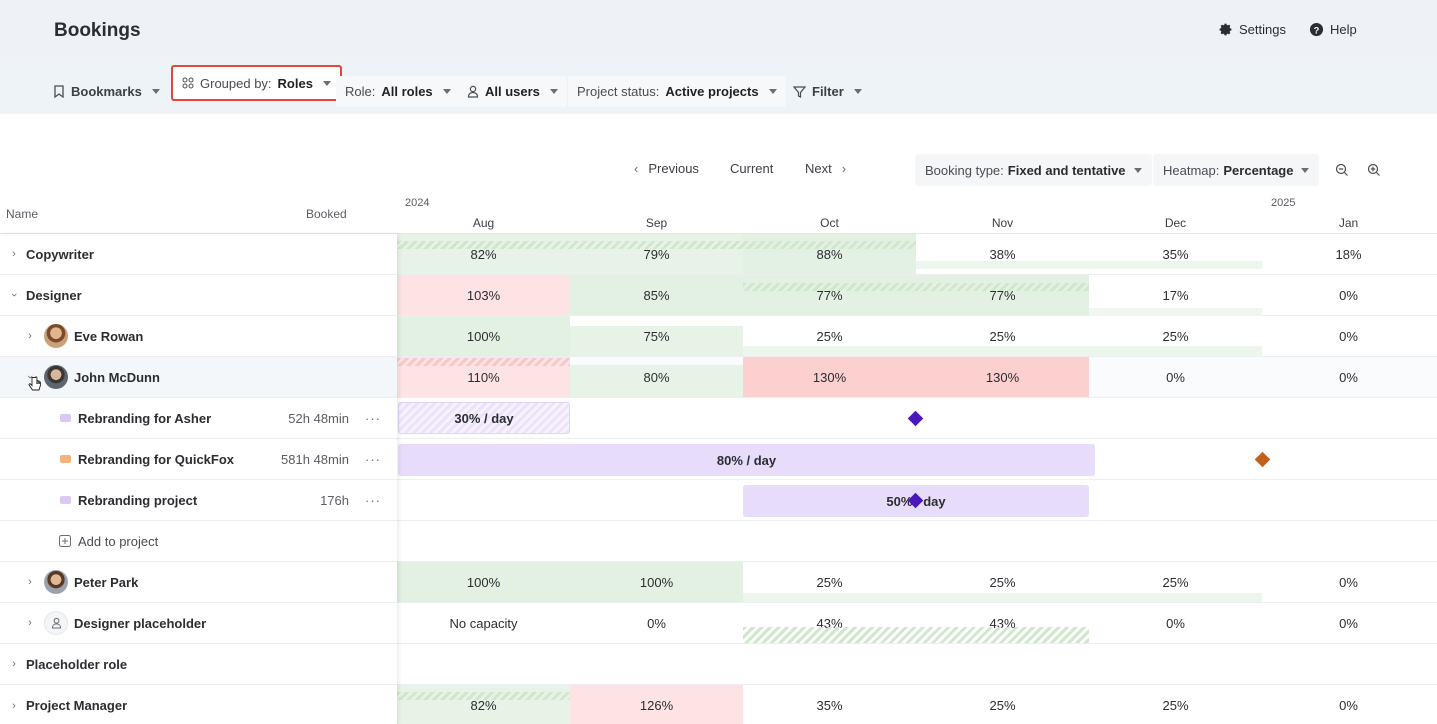  I want to click on heatmap-cell: 88%, so click(829, 254).